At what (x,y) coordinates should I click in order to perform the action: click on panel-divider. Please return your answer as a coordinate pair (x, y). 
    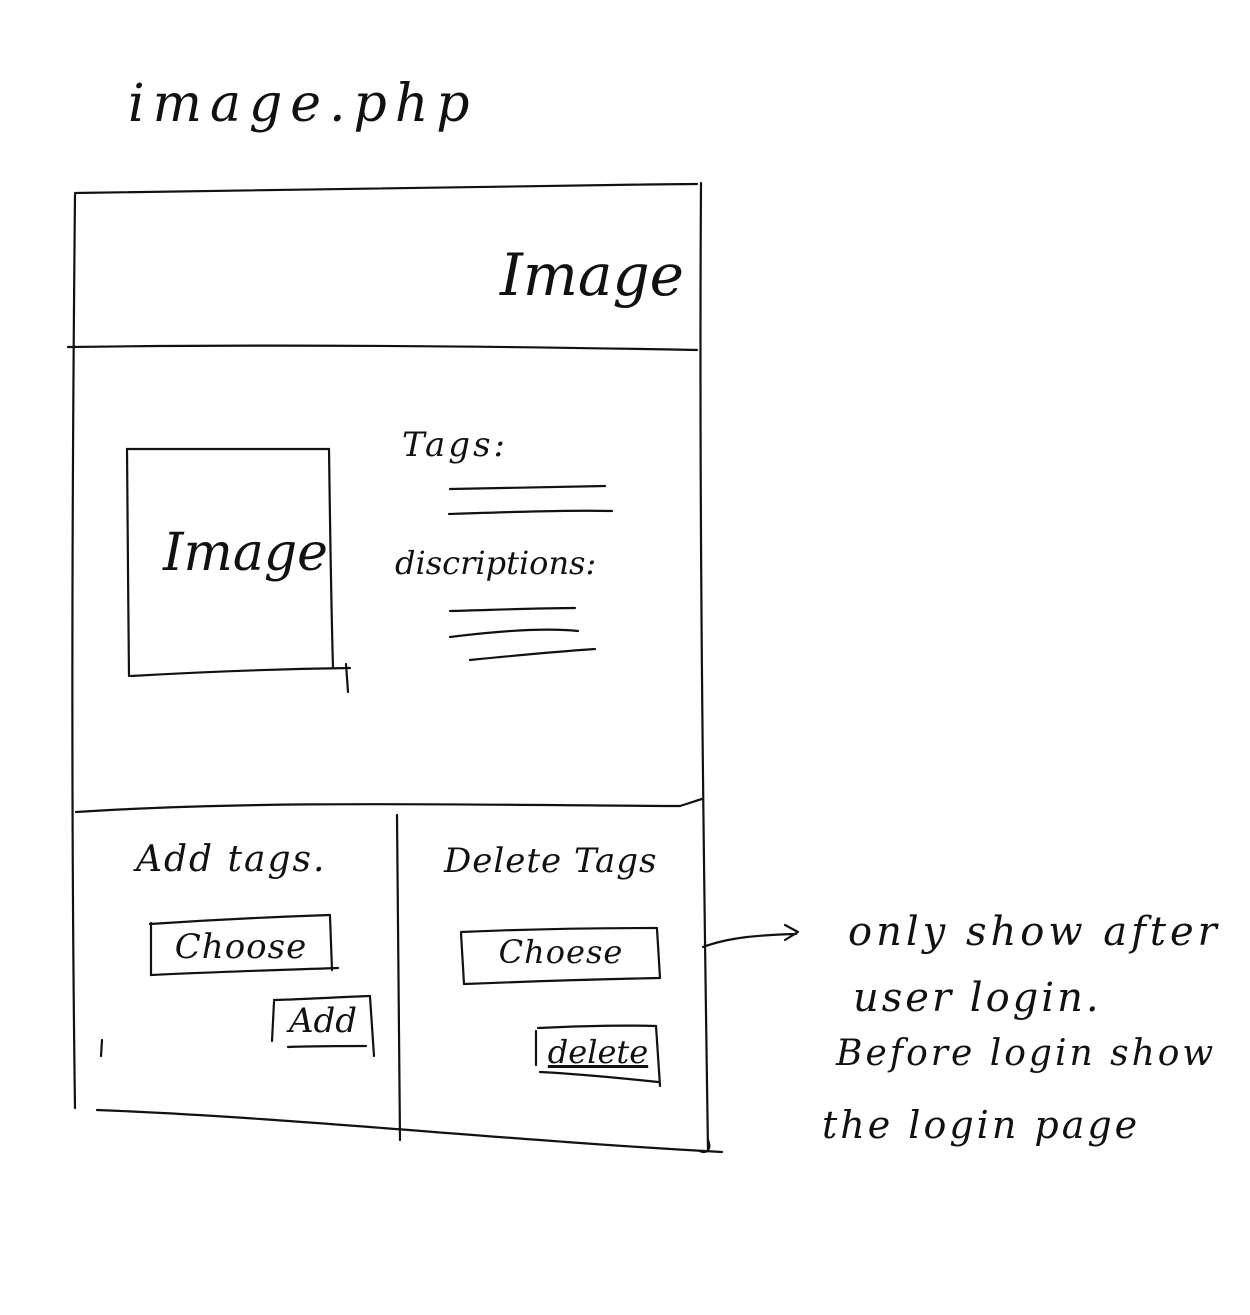
    Looking at the image, I should click on (398, 977).